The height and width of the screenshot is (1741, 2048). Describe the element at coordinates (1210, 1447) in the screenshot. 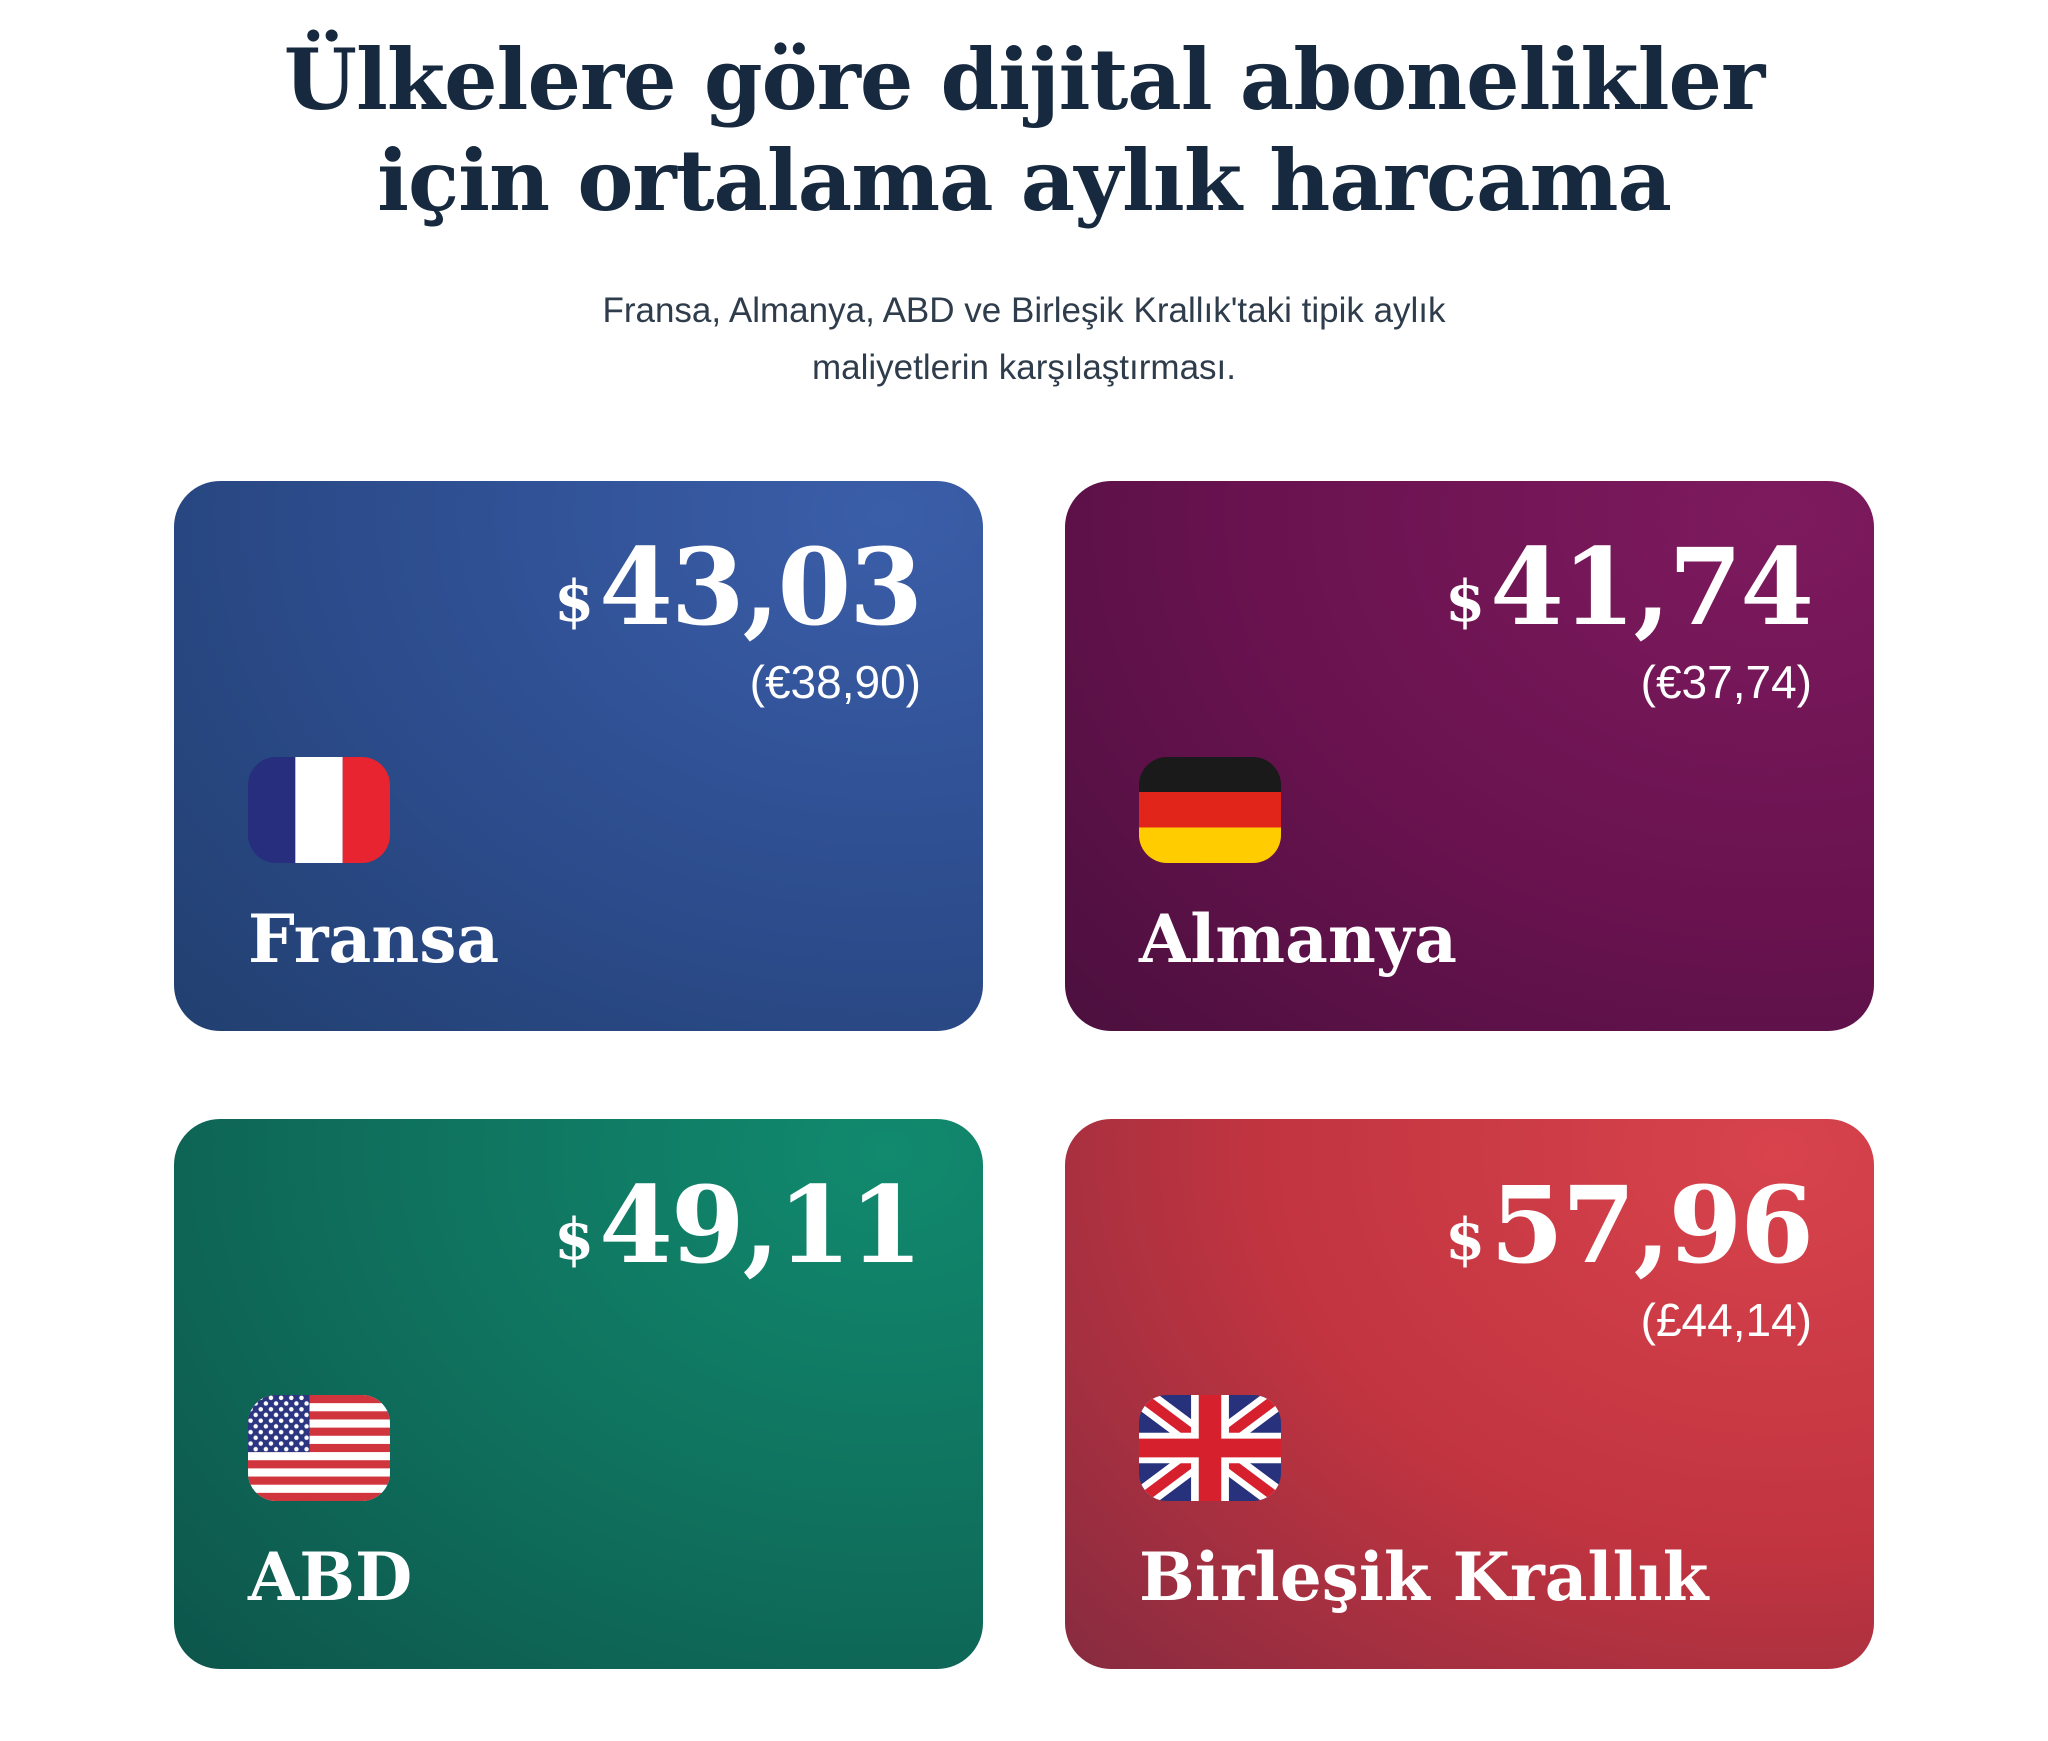

I see `uk-flag-icon` at that location.